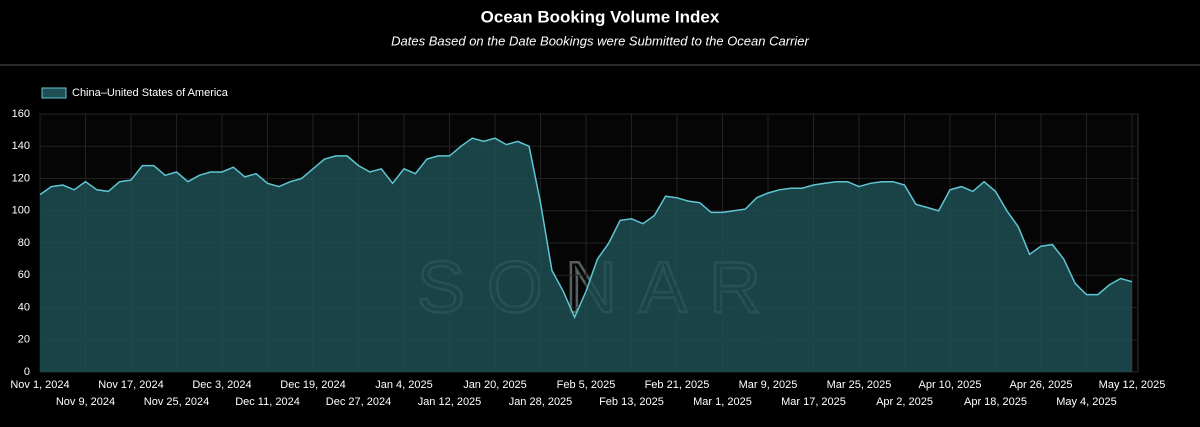 The height and width of the screenshot is (427, 1200). I want to click on x-tick-label: Mar 25, 2025, so click(859, 385).